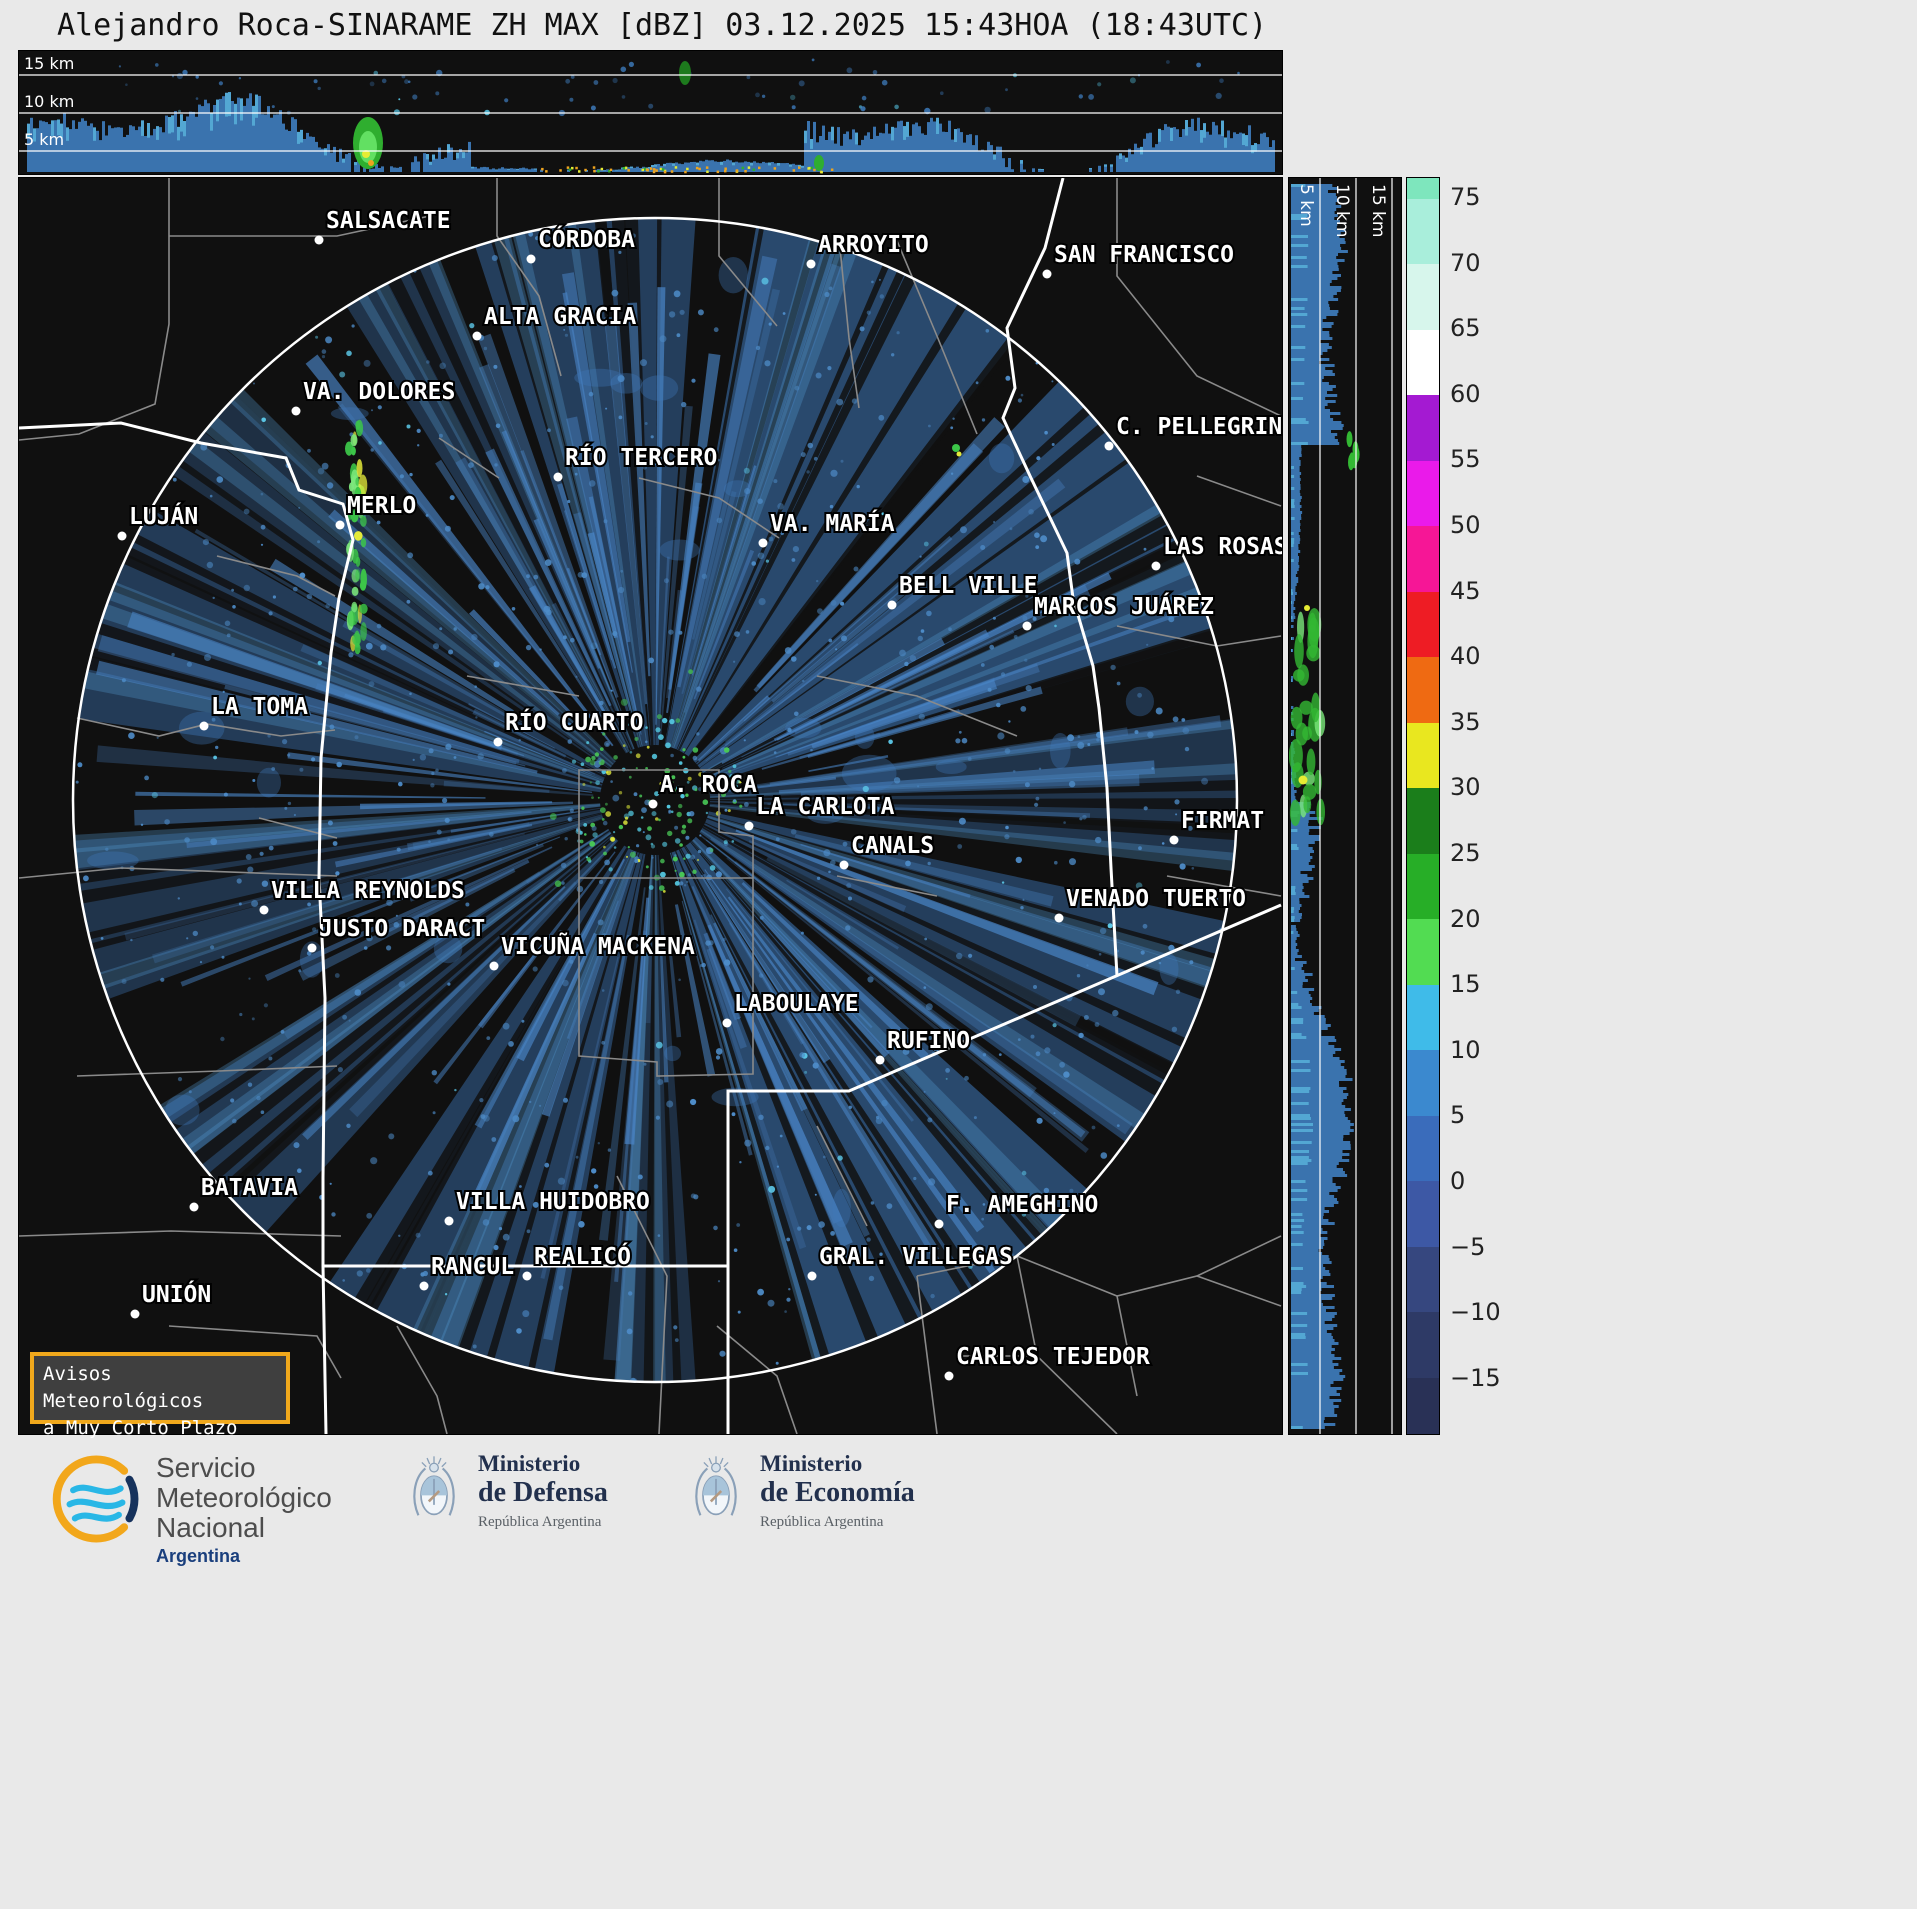 Image resolution: width=1917 pixels, height=1909 pixels. I want to click on city-label: GRAL. VILLEGAS, so click(916, 1257).